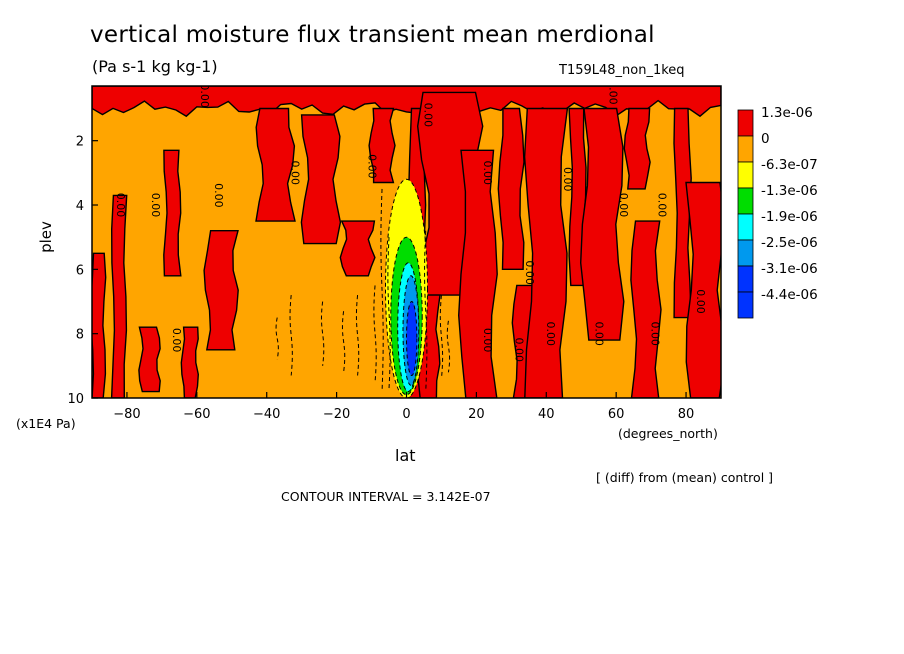  What do you see at coordinates (789, 243) in the screenshot?
I see `legend-label: -2.5e-06` at bounding box center [789, 243].